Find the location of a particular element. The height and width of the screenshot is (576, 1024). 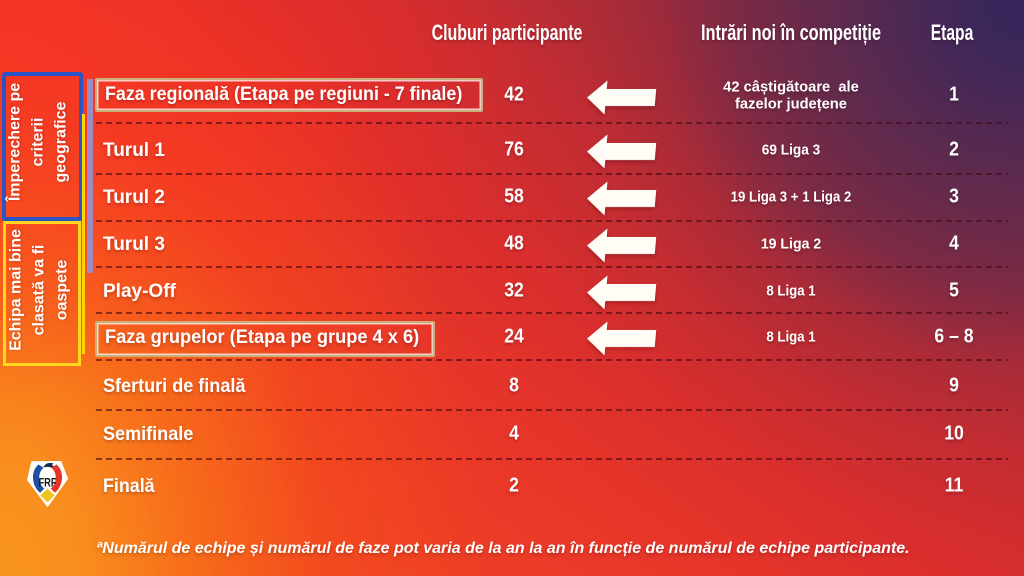

svg-text: FRF is located at coordinates (48, 483).